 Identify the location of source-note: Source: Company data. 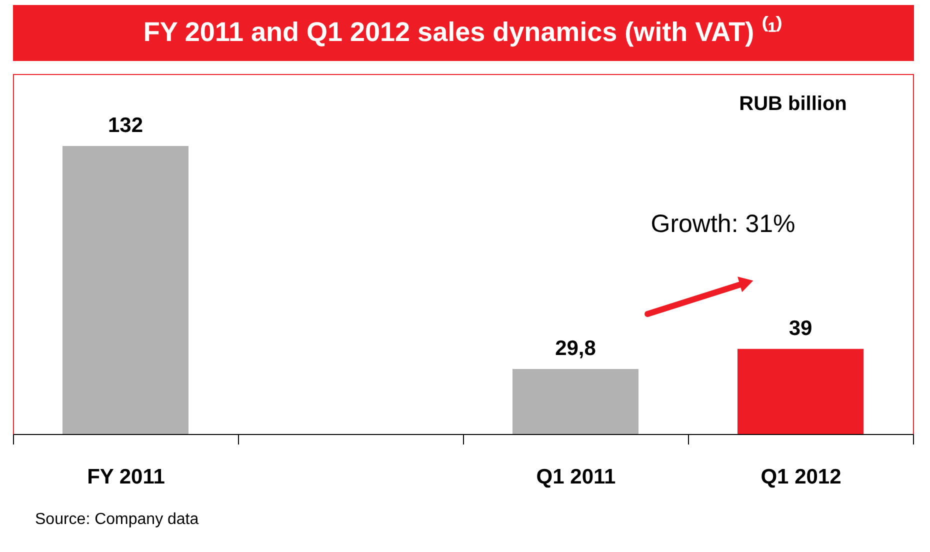
(117, 519).